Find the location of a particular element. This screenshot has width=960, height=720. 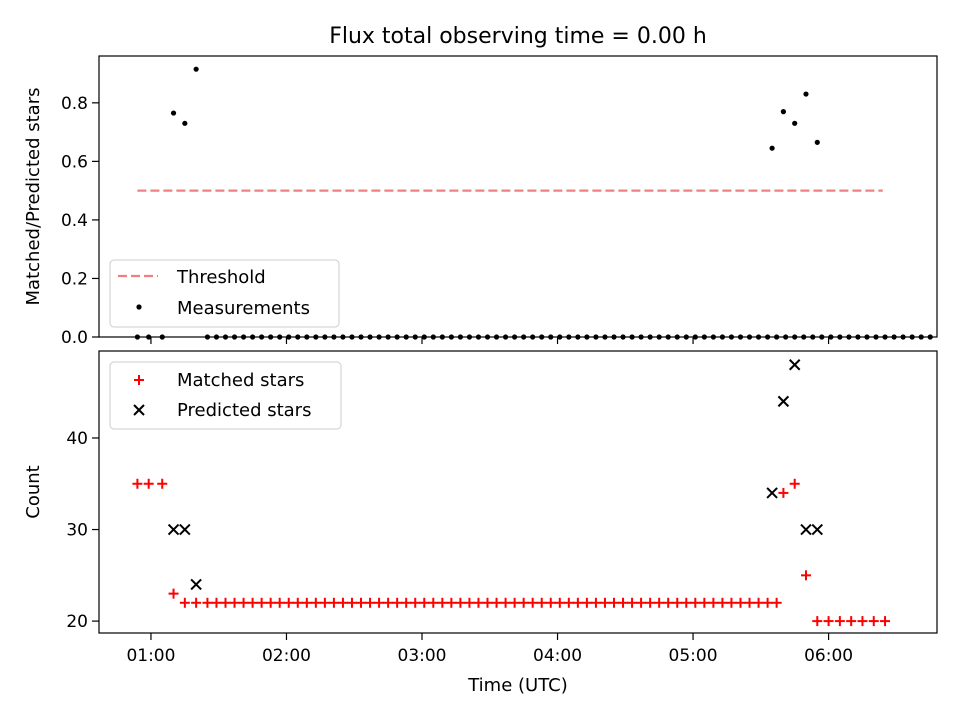

y-axis-label: Count is located at coordinates (33, 491).